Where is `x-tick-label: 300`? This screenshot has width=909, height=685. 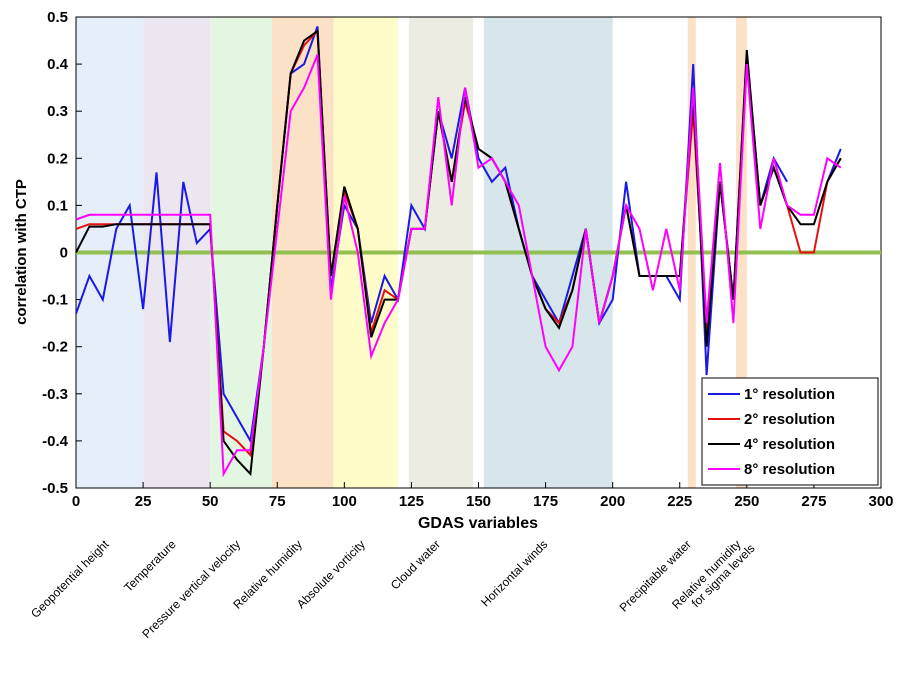
x-tick-label: 300 is located at coordinates (880, 501).